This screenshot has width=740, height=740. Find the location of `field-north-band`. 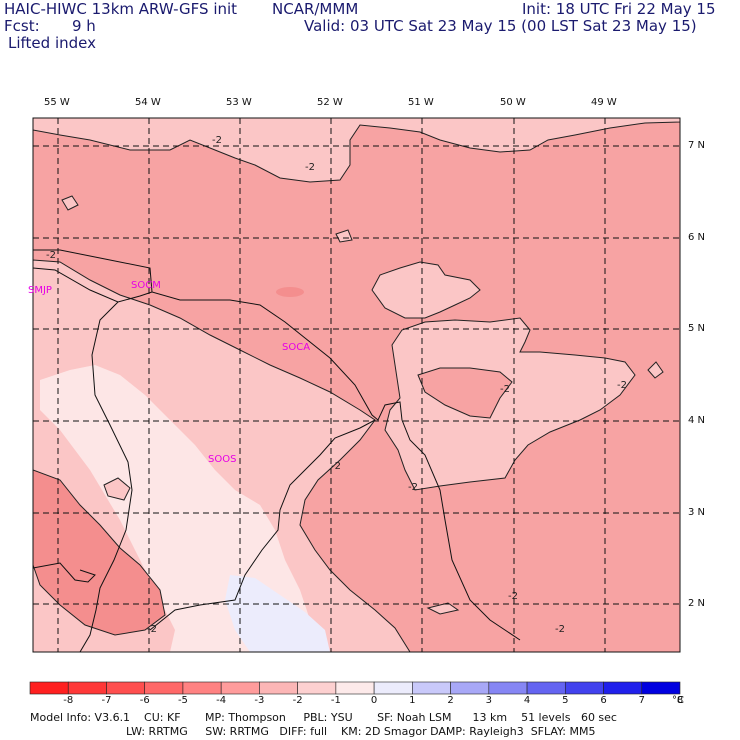

field-north-band is located at coordinates (356, 150).